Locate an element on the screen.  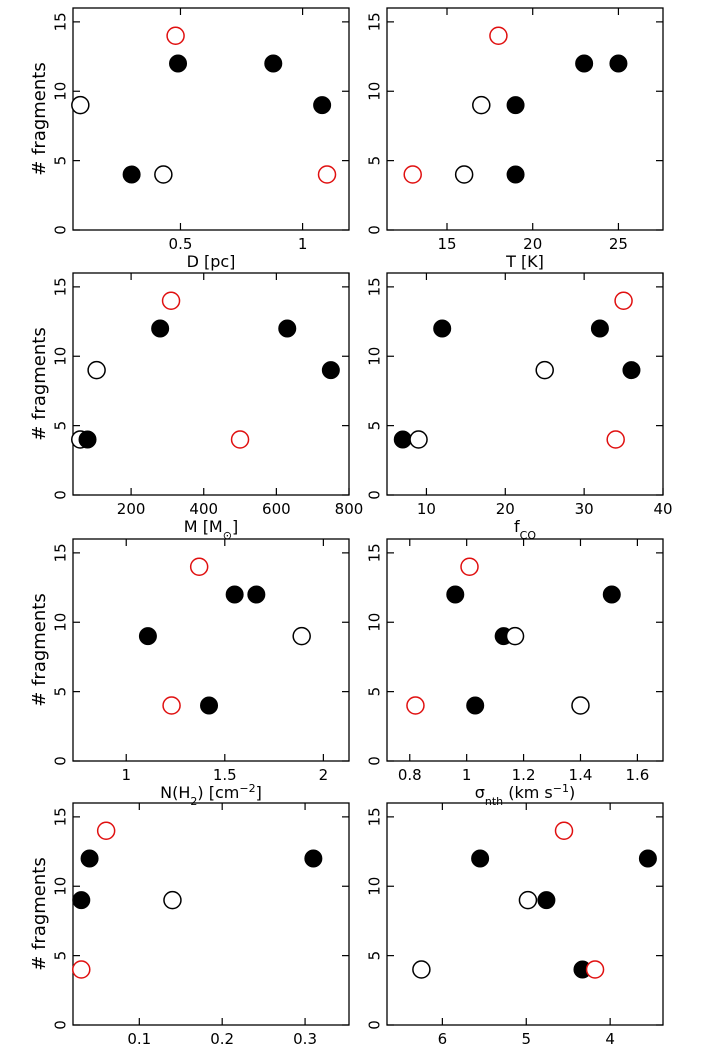
x-tick-label: 0.8 is located at coordinates (410, 775).